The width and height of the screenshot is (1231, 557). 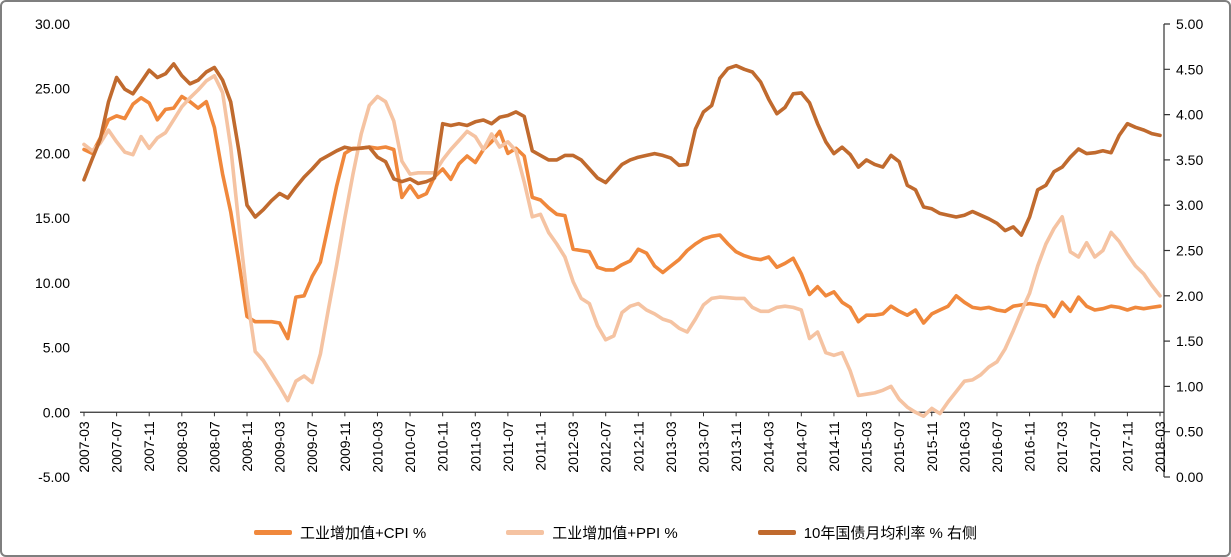 I want to click on right-axis-tick-label: 0.00, so click(x=1189, y=477).